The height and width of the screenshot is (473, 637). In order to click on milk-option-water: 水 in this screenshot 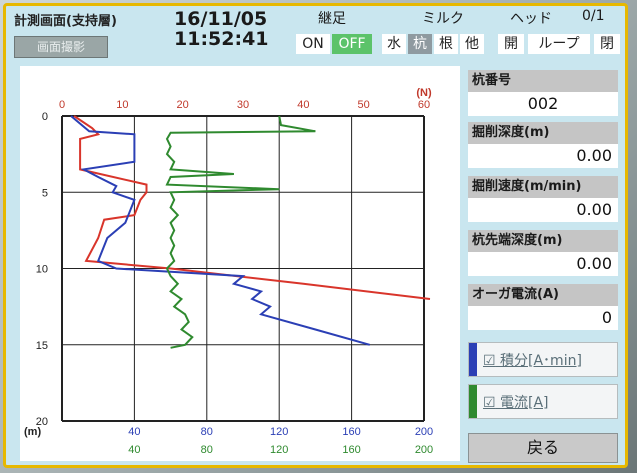, I will do `click(394, 44)`.